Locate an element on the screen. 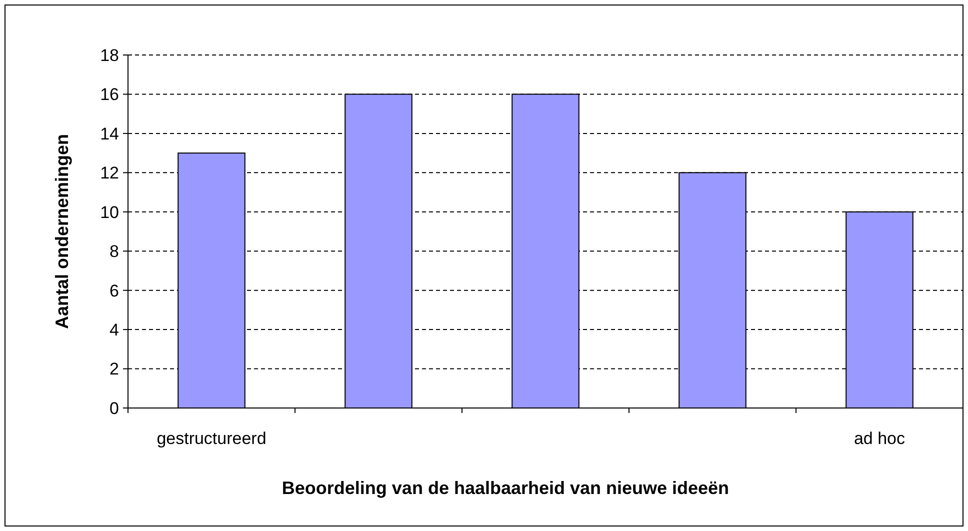 This screenshot has height=531, width=968. y-tick-label: 4 is located at coordinates (114, 330).